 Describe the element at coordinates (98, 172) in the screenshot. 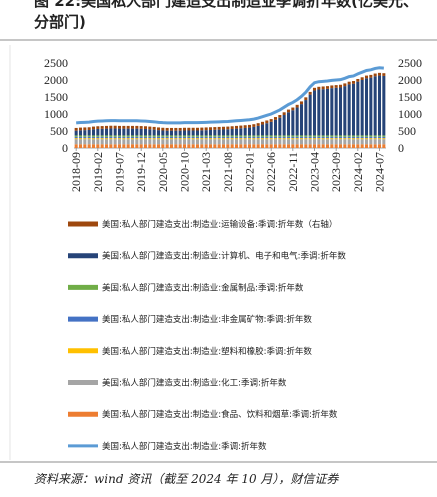

I see `x-tick-label: 2019-02` at that location.